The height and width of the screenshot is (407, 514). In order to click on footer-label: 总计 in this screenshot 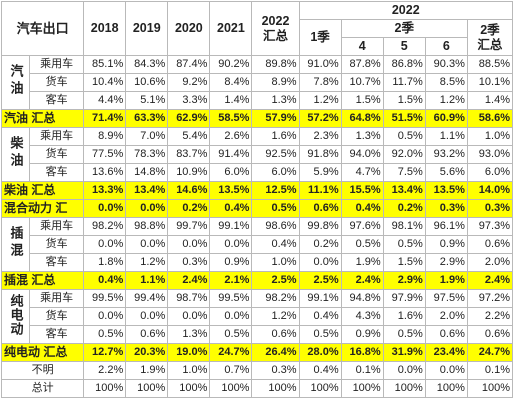, I will do `click(42, 388)`.